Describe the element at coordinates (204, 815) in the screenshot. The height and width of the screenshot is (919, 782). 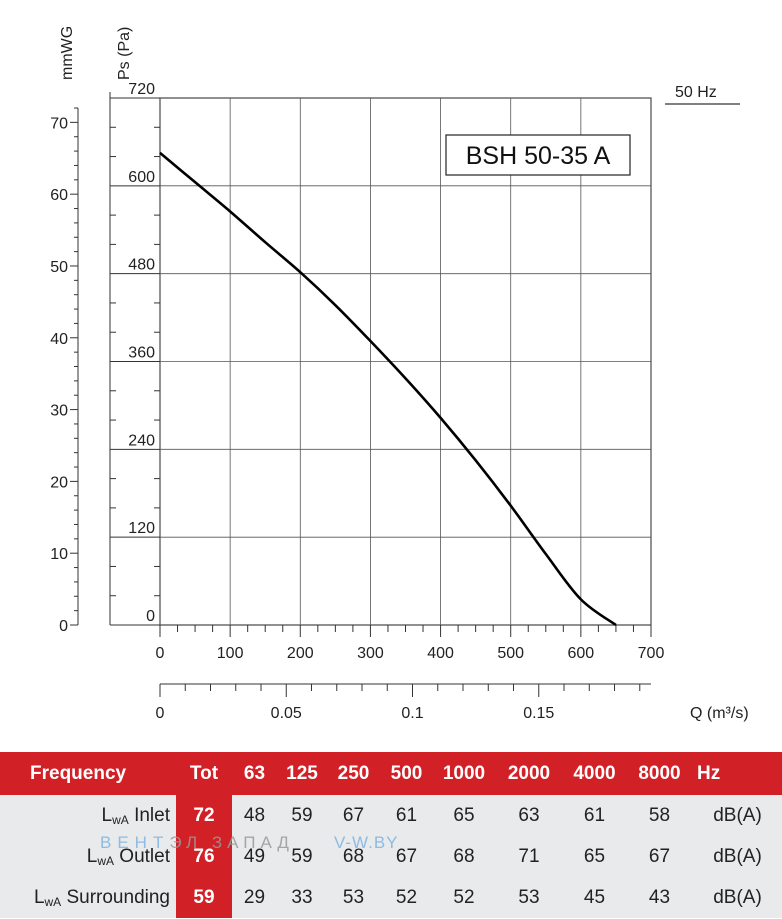
I see `tot-value: 72` at that location.